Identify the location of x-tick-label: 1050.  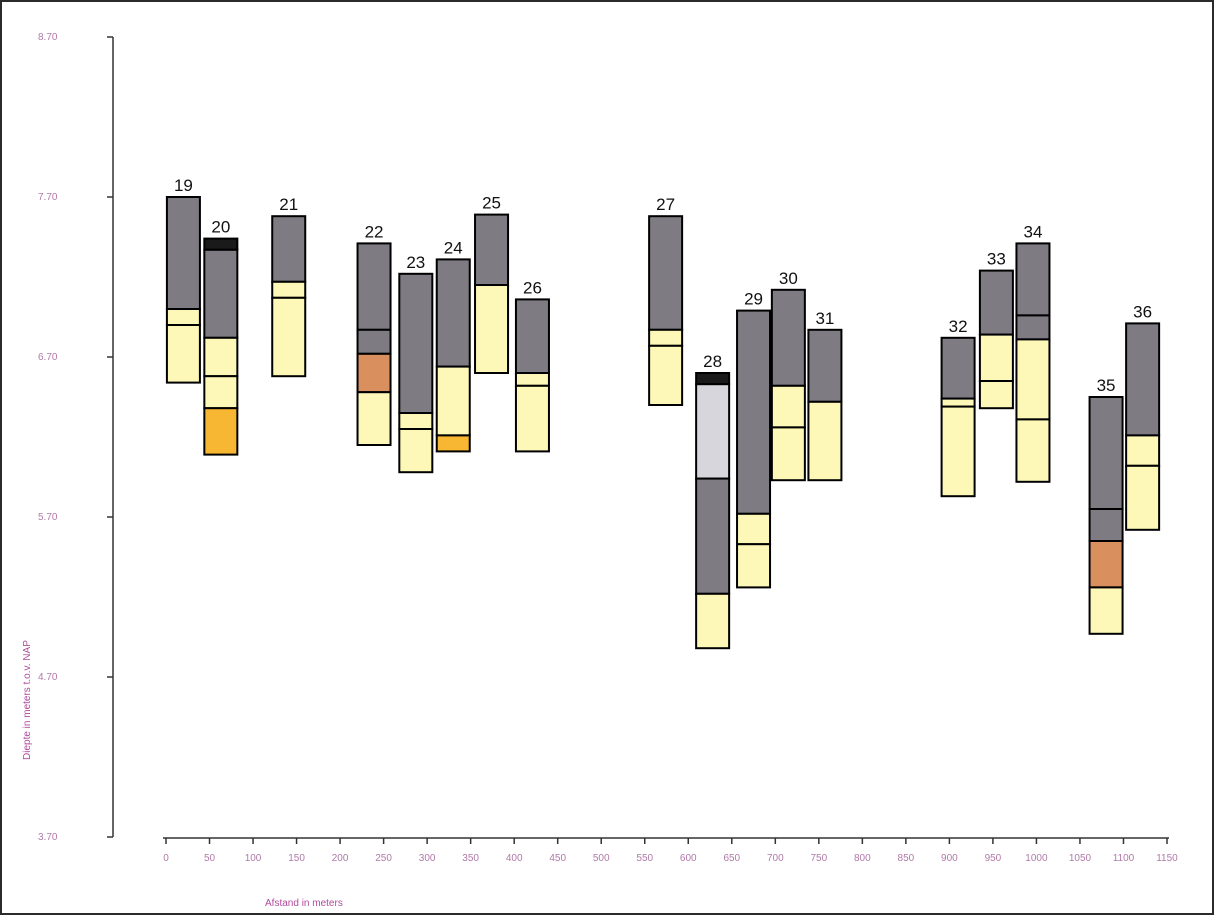
(1080, 858).